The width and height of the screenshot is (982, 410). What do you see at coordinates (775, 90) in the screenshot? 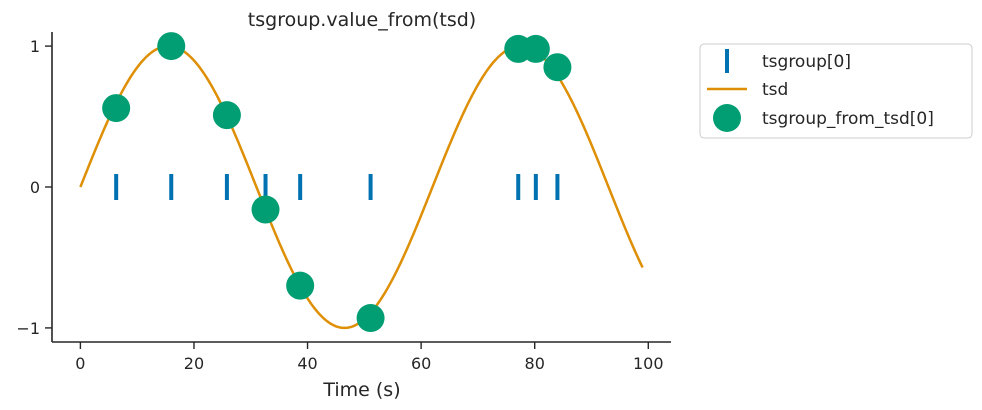
I see `legend-label-tsd: tsd` at bounding box center [775, 90].